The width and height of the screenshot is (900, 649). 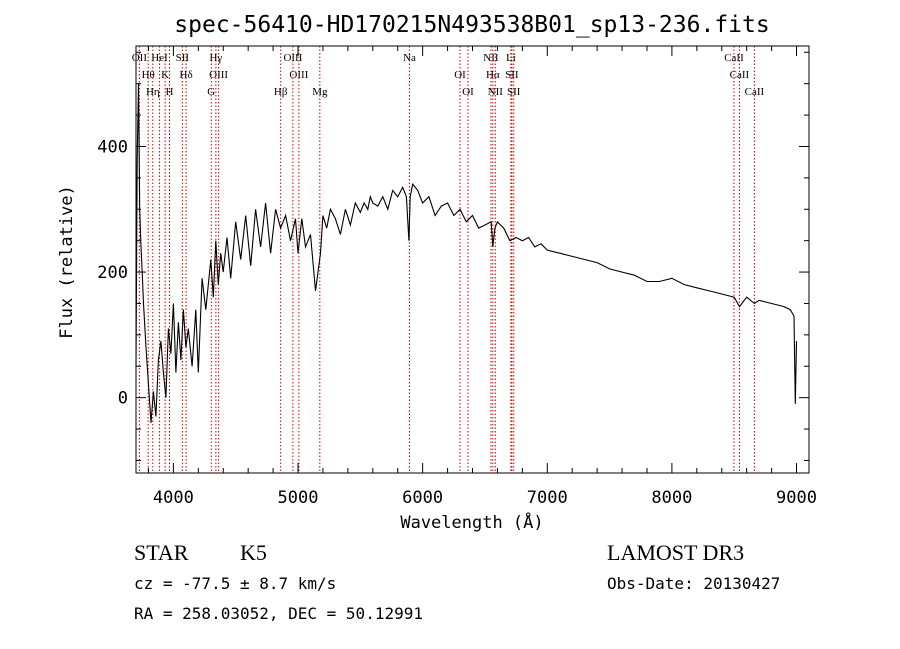 I want to click on x-tick-label: 7000, so click(x=547, y=498).